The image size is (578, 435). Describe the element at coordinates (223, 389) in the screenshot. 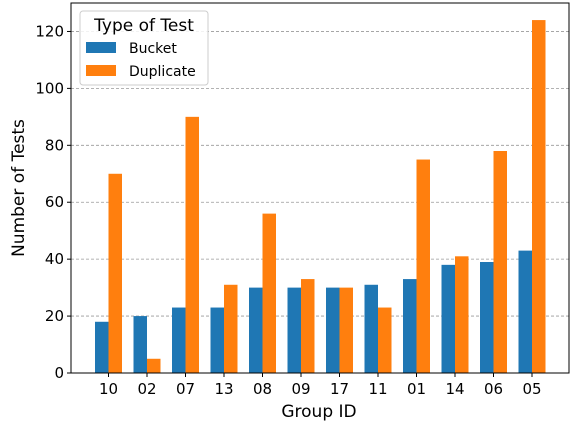

I see `x-tick-label-13: 13` at that location.